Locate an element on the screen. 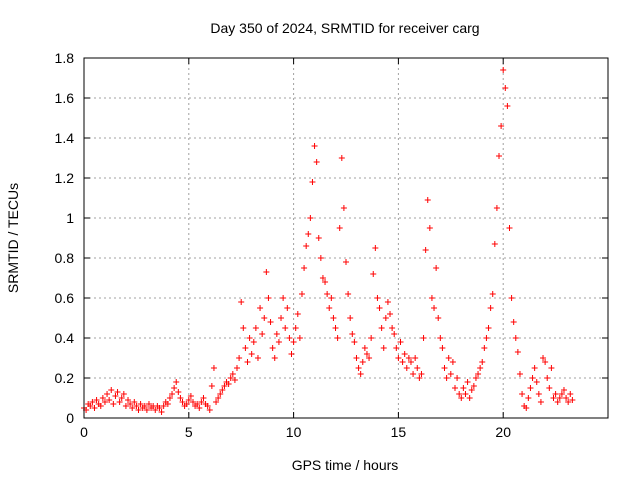  y-tick-label: 1.6 is located at coordinates (65, 98).